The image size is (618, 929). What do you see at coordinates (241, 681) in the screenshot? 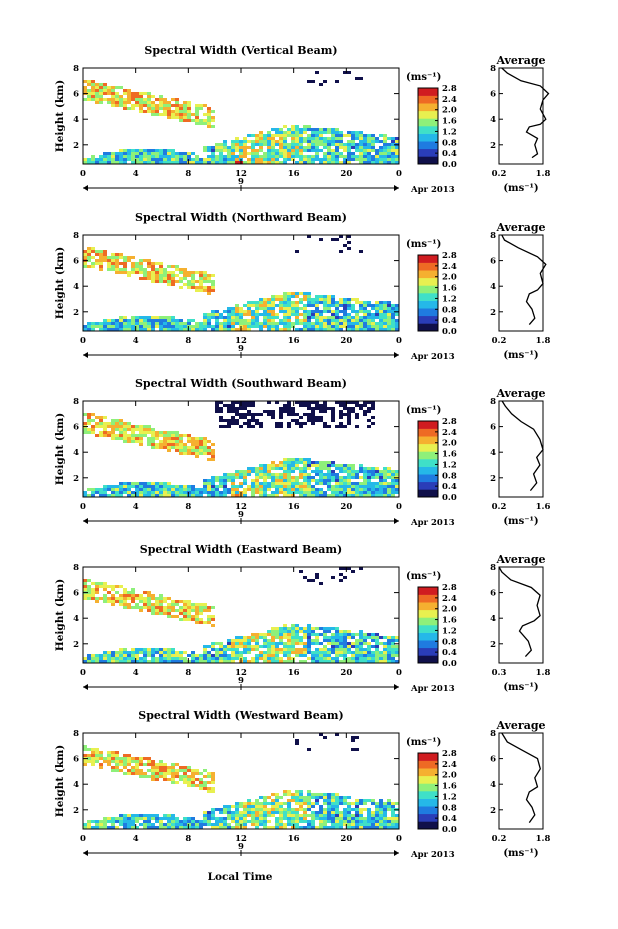
I see `day-label: 9` at bounding box center [241, 681].